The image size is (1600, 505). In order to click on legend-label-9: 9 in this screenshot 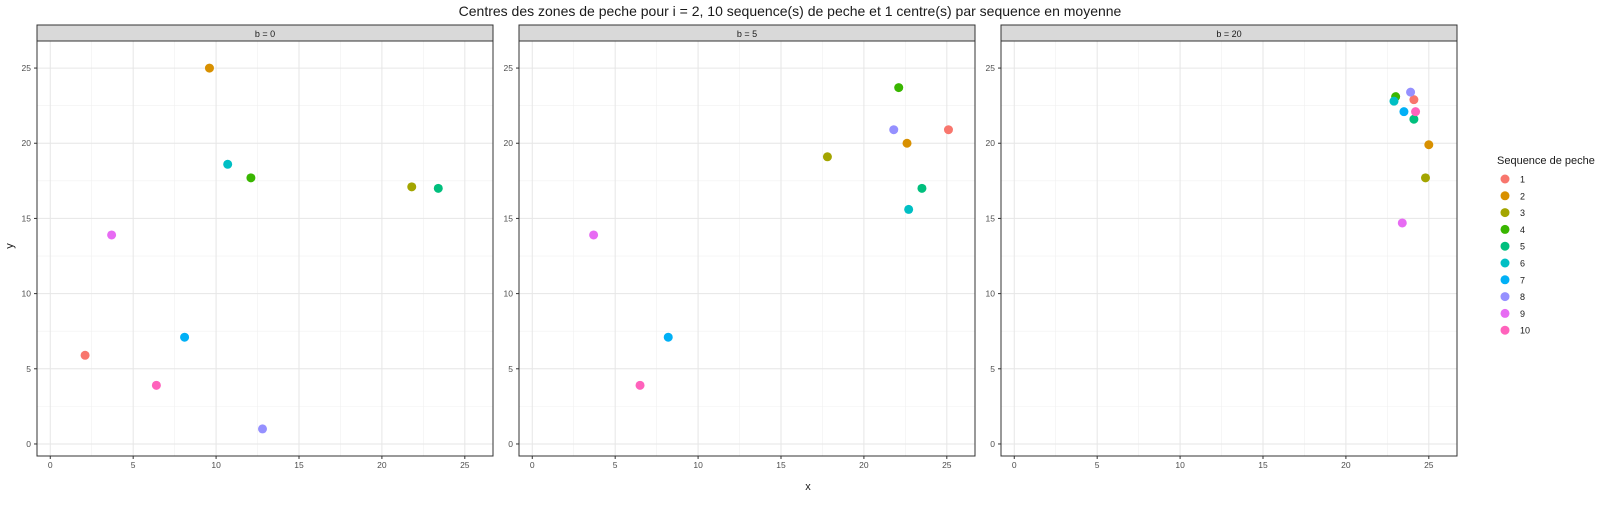, I will do `click(1522, 314)`.